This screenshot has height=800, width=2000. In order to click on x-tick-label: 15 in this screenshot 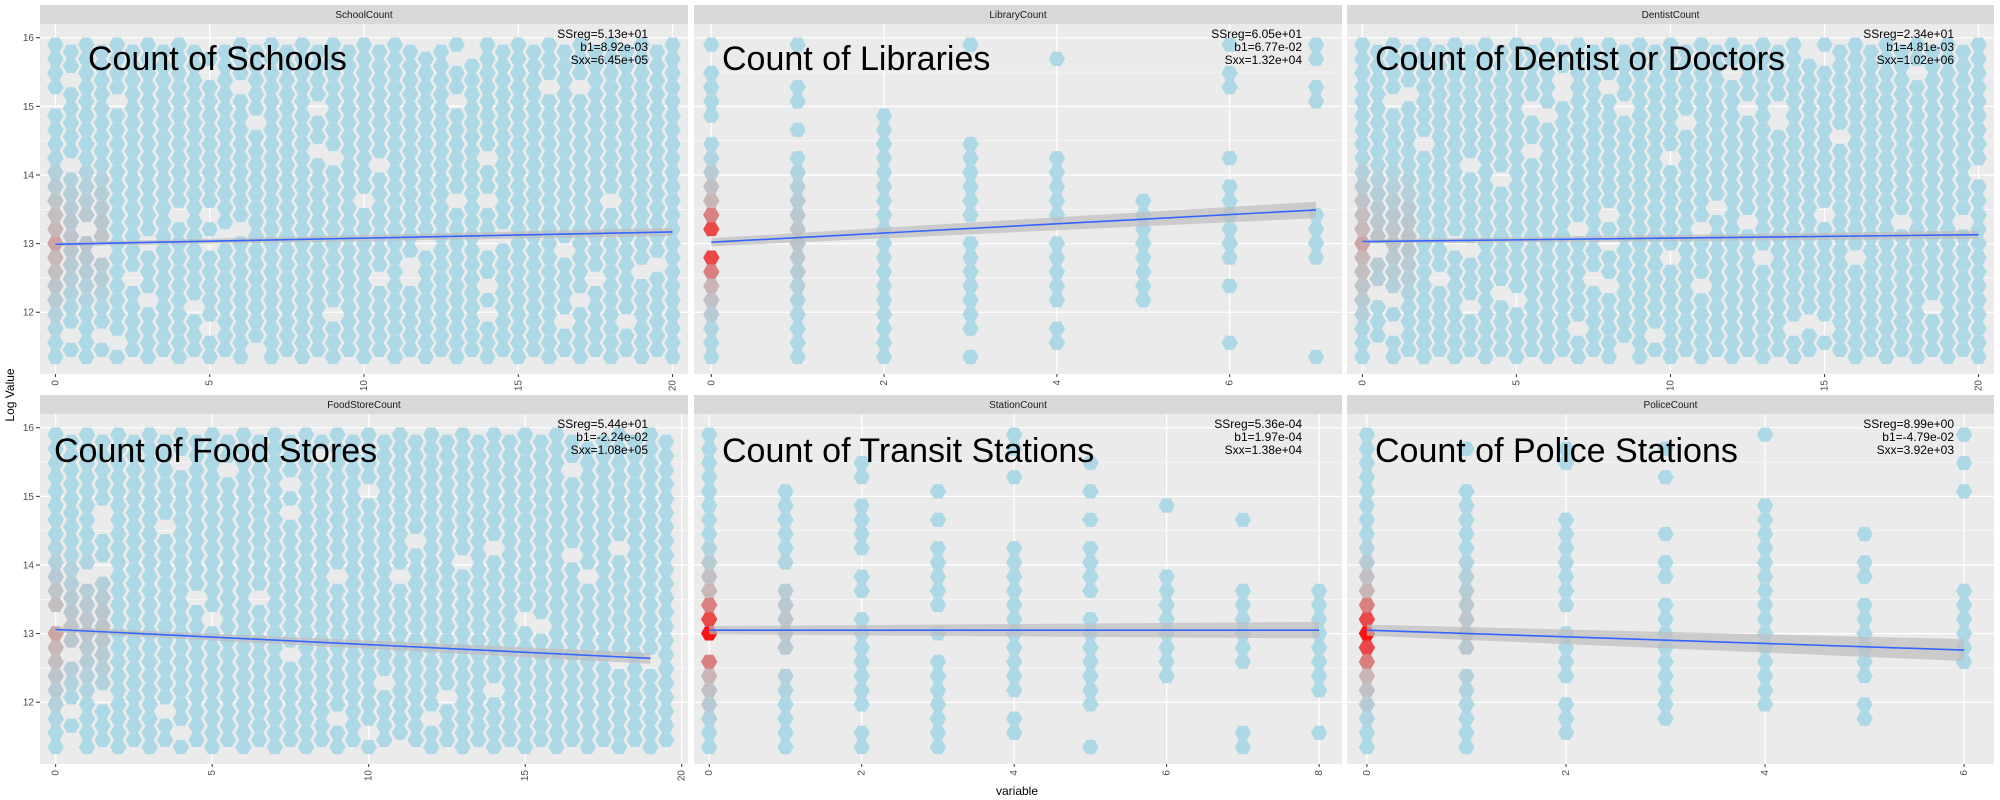, I will do `click(1825, 386)`.